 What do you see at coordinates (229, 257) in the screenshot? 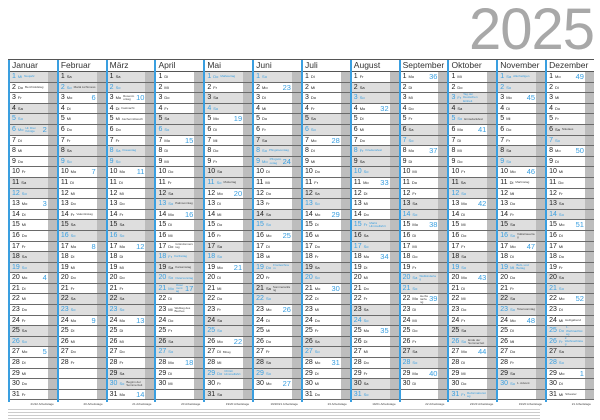
I see `day-cell: 18 So` at bounding box center [229, 257].